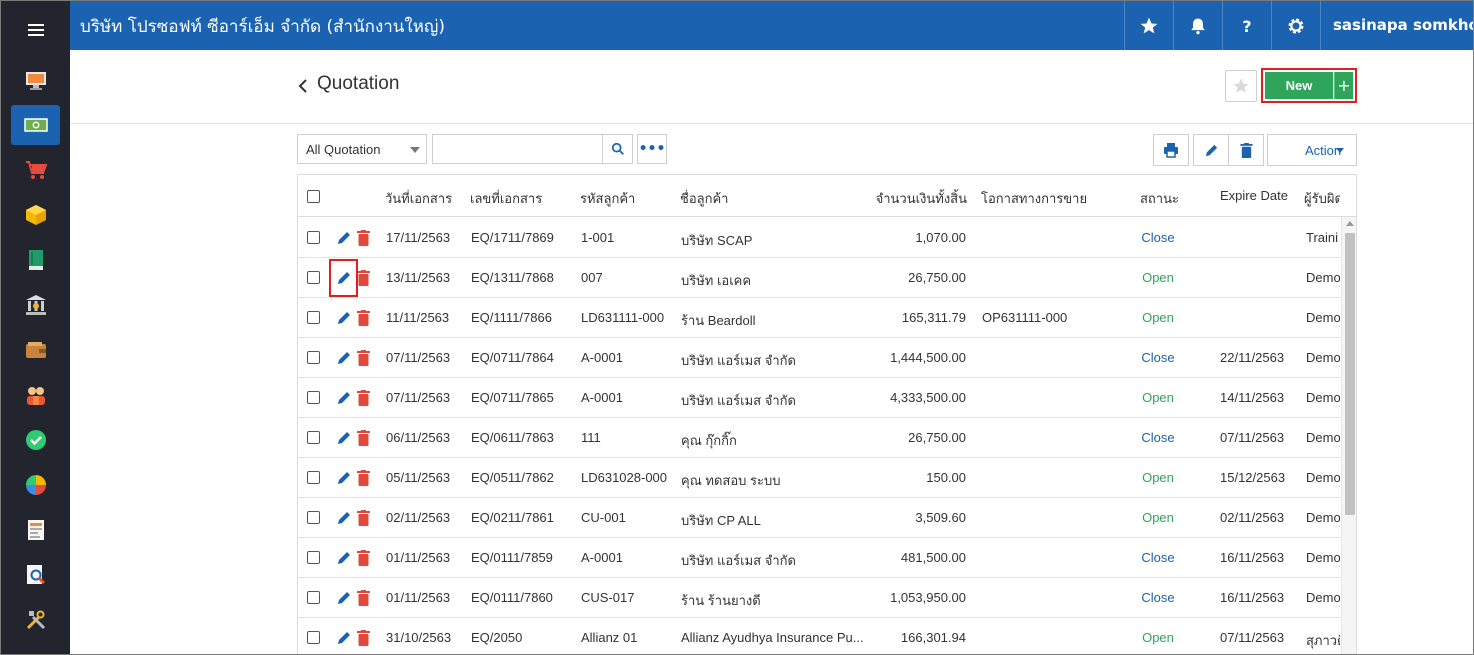 This screenshot has width=1474, height=655. I want to click on select-all-checkbox, so click(313, 196).